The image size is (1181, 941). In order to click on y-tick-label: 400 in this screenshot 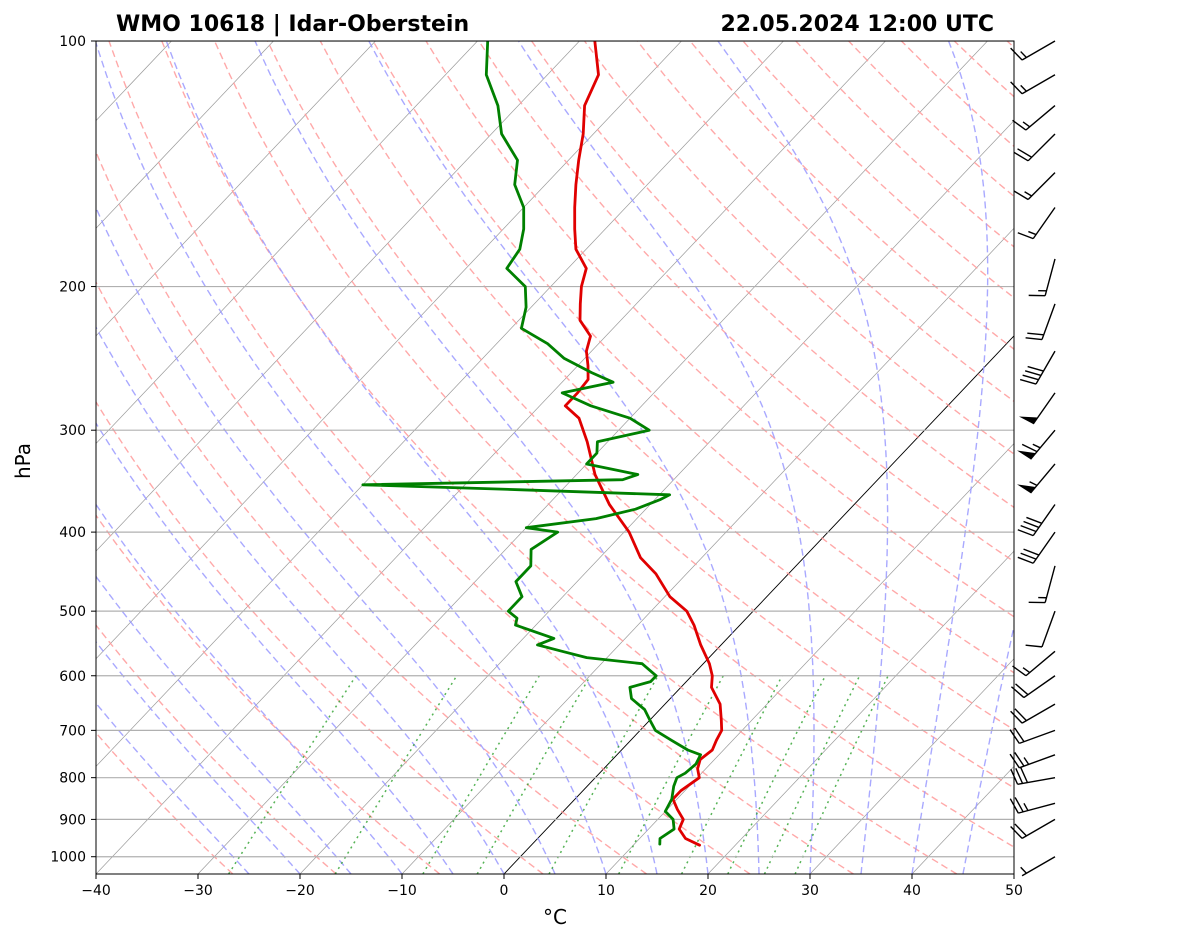, I will do `click(72, 533)`.